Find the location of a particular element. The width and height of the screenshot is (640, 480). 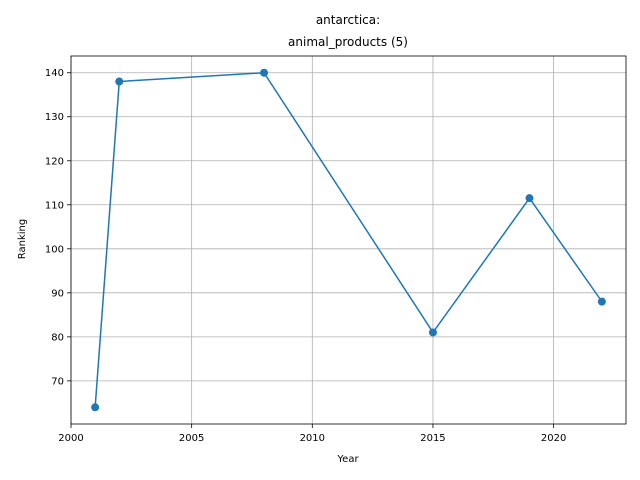

x-tick-label: 2010 is located at coordinates (312, 438).